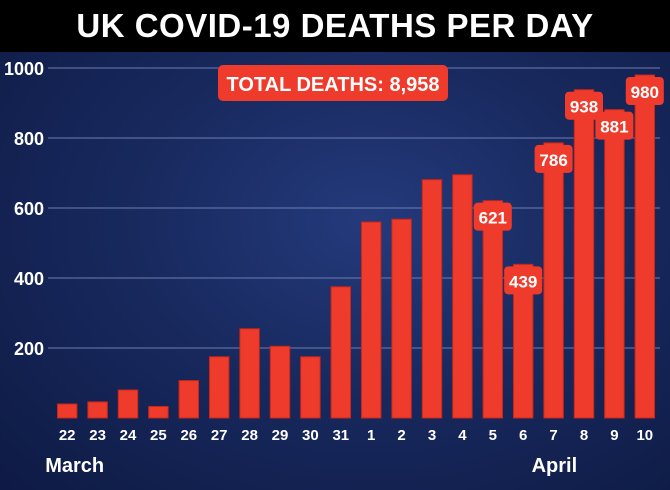  I want to click on total-deaths-text: TOTAL DEATHS: 8,958, so click(332, 85).